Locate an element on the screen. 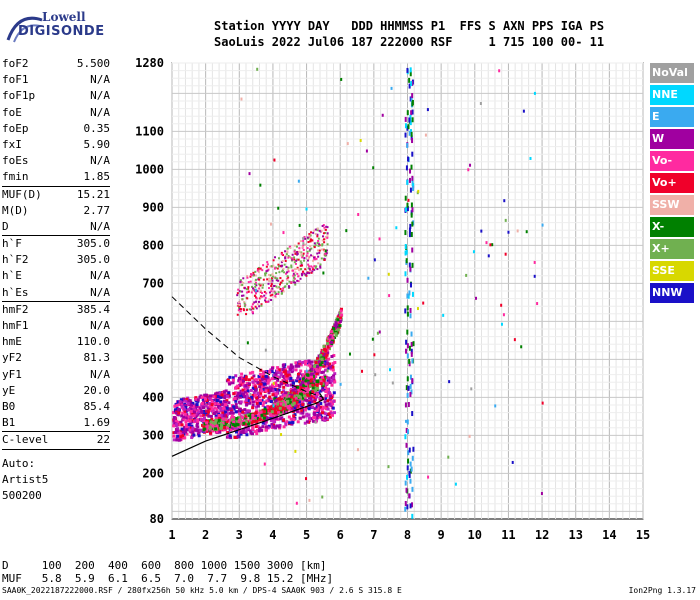 The width and height of the screenshot is (700, 600). logo-arc-icon is located at coordinates (24, 29).